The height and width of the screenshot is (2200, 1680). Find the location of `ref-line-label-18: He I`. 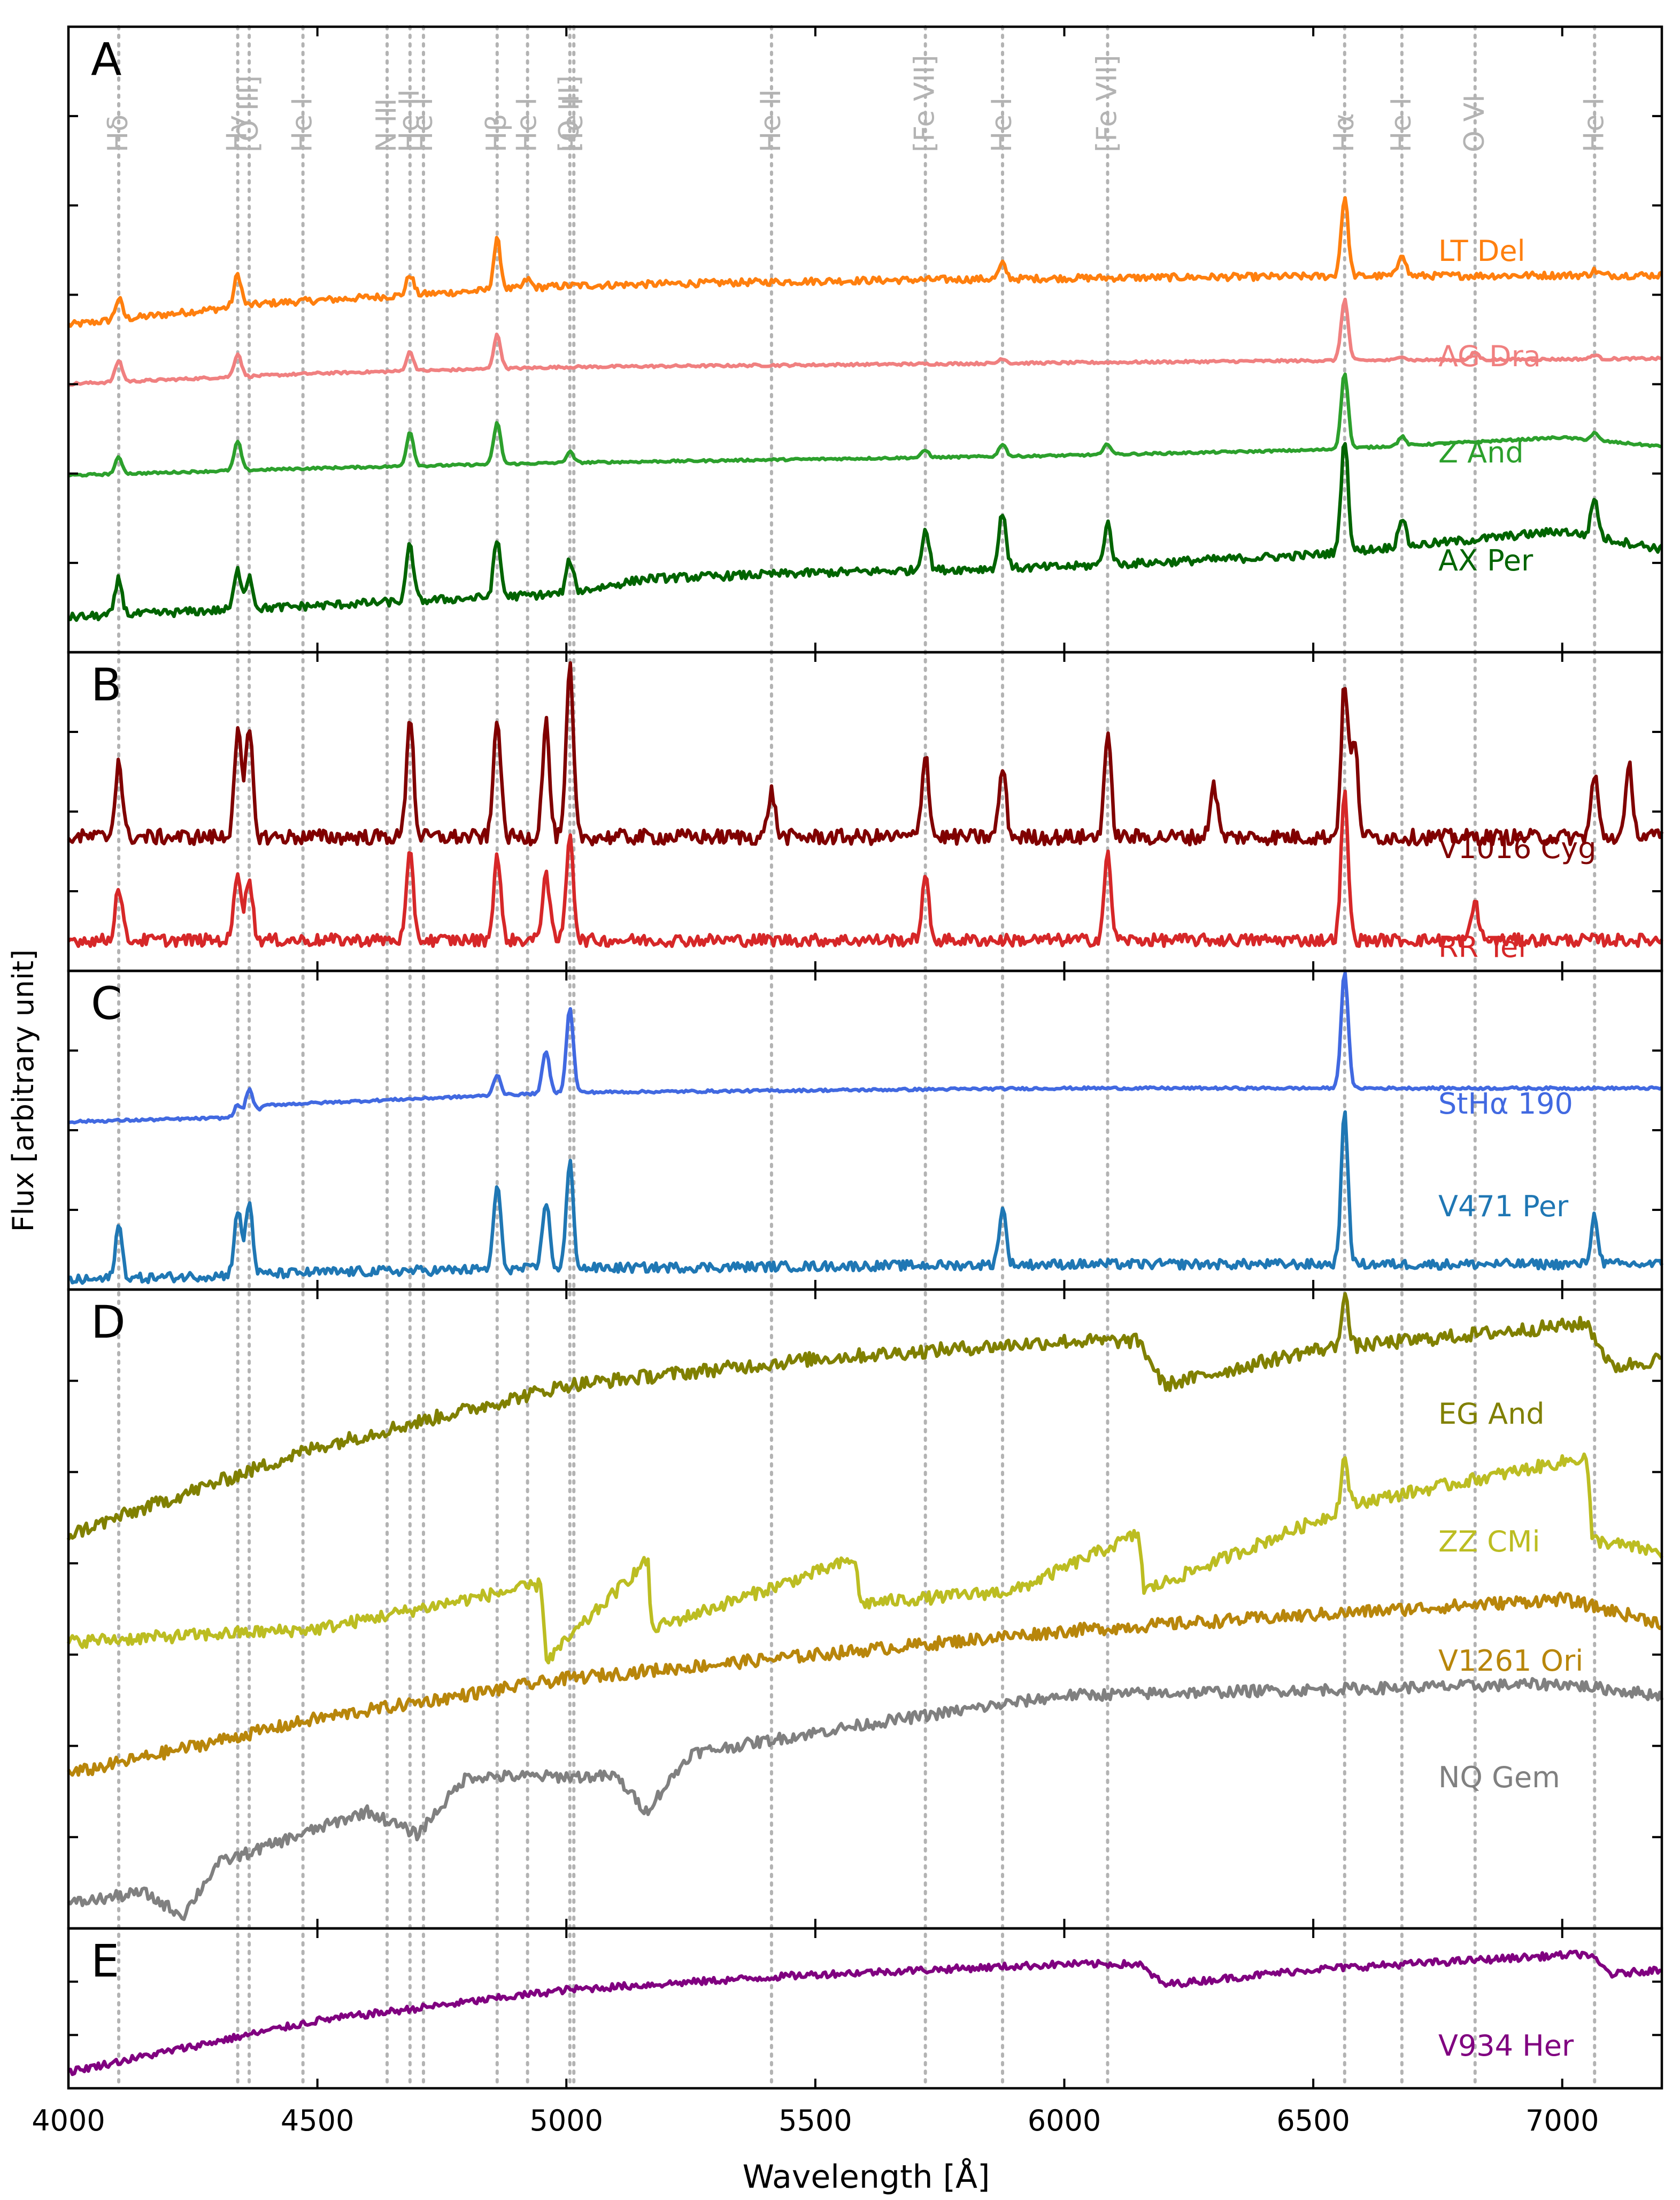

ref-line-label-18: He I is located at coordinates (1594, 124).